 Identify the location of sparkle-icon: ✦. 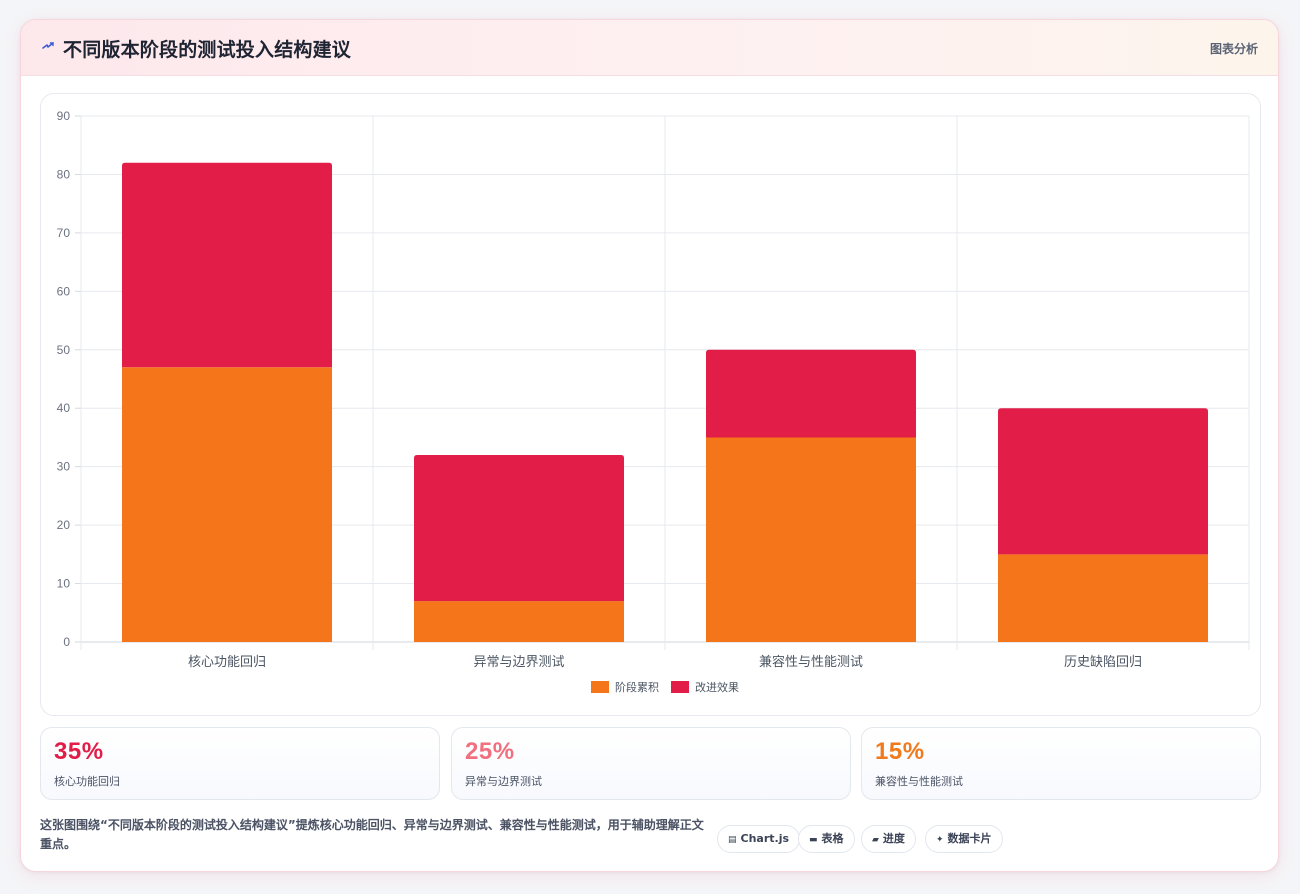
(940, 840).